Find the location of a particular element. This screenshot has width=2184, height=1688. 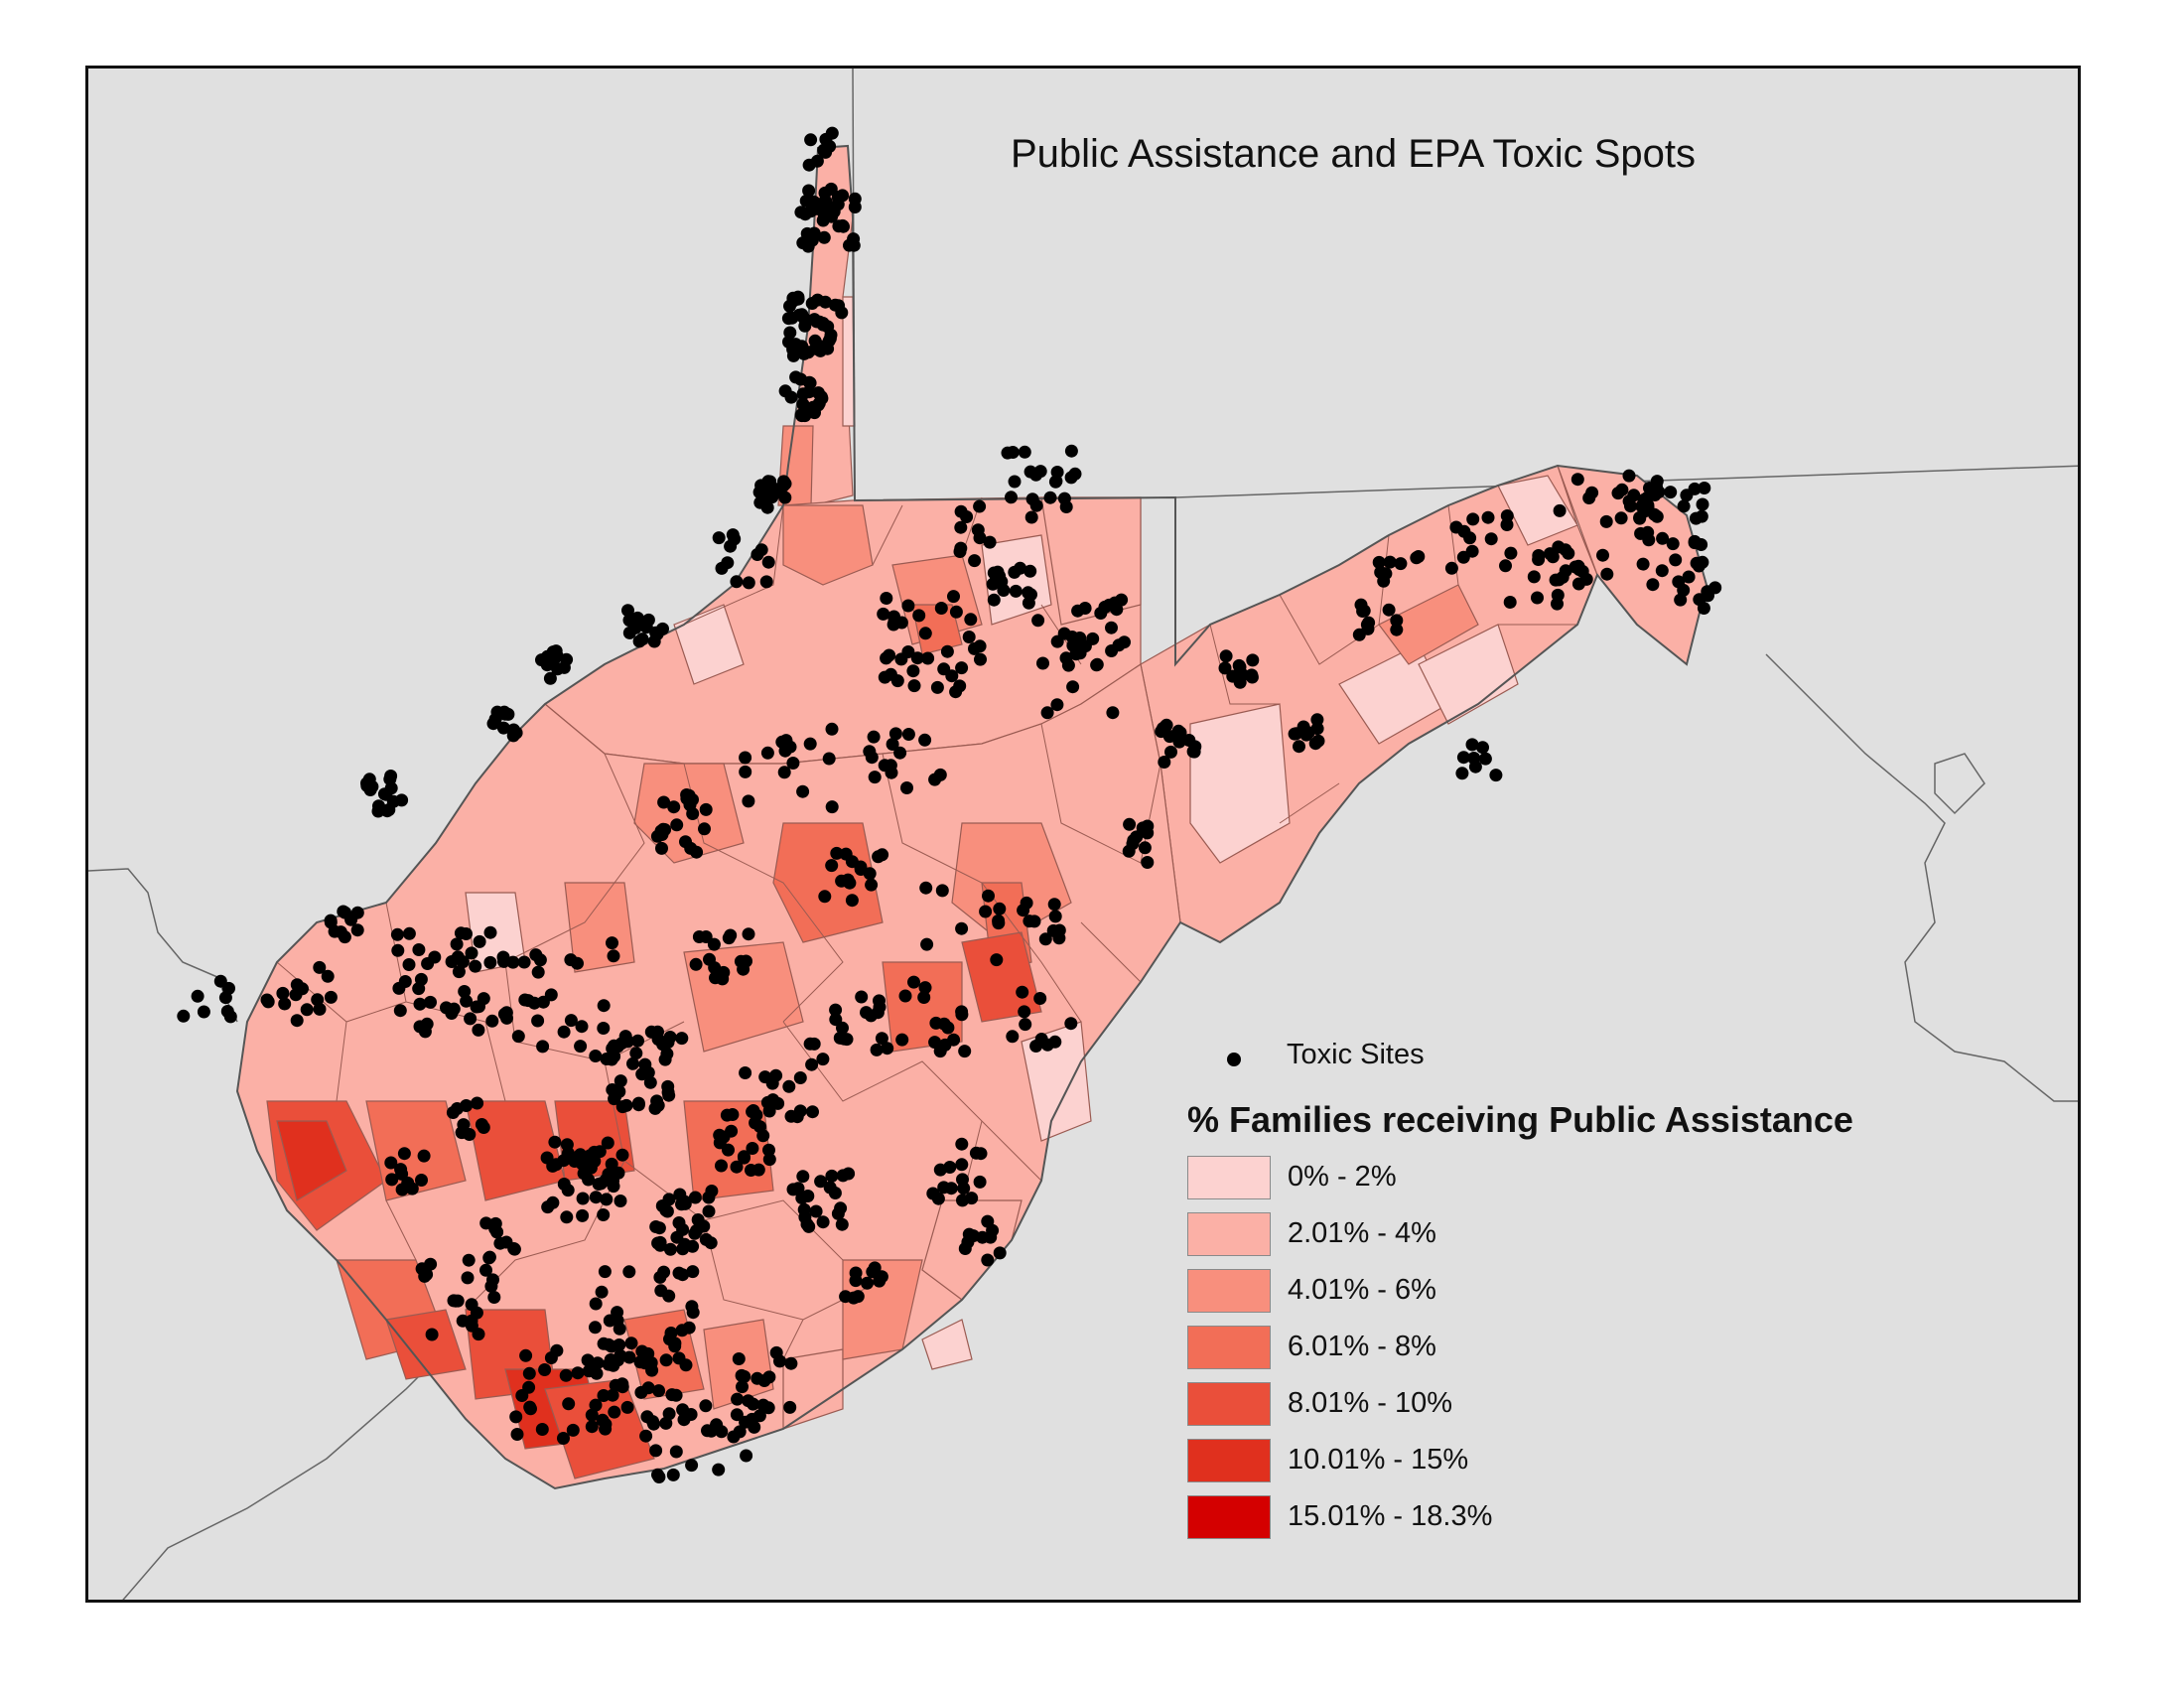

legend-class-label: 0% - 2% is located at coordinates (1342, 1177).